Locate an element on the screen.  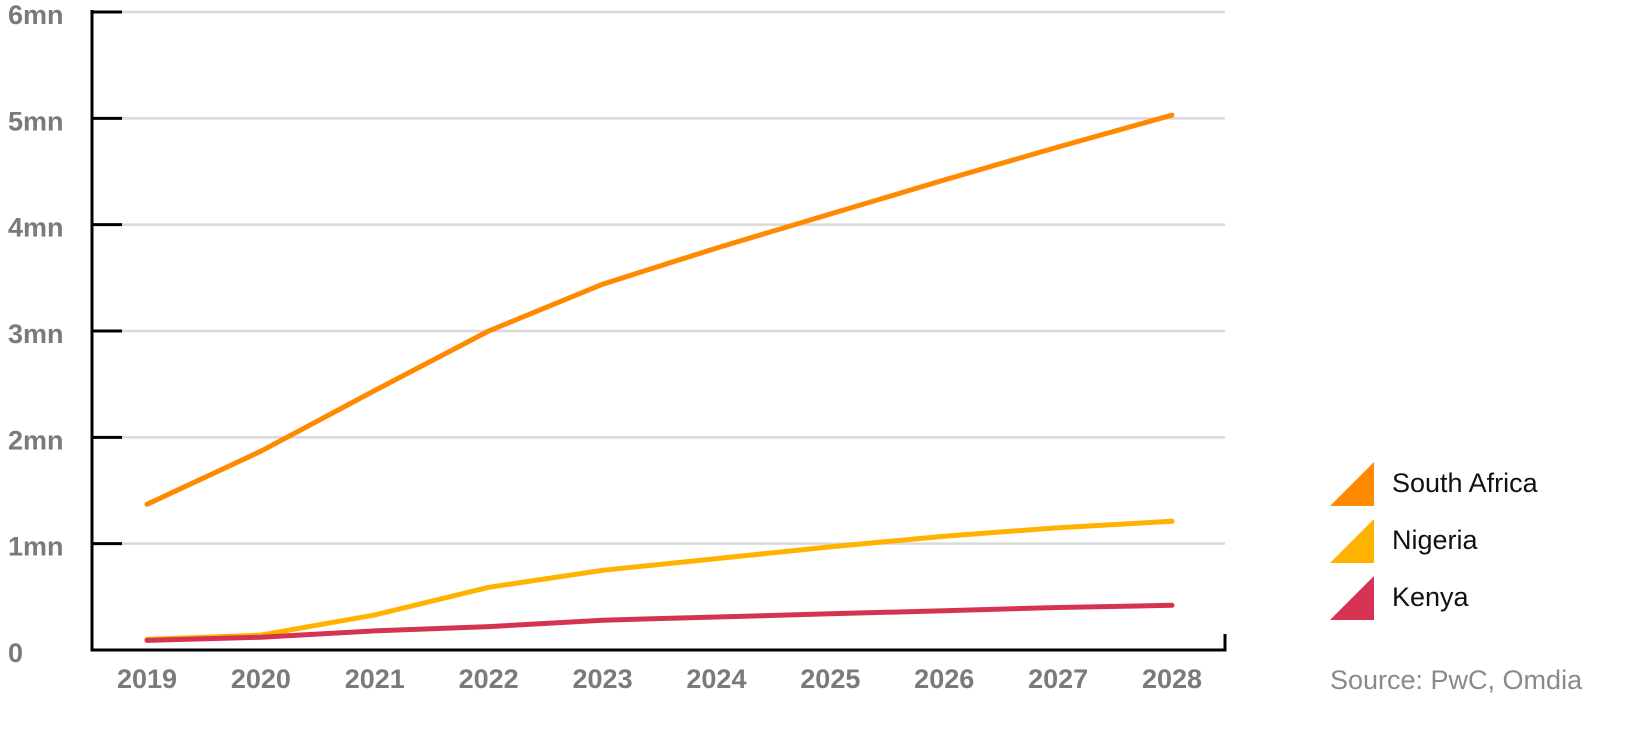
legend-item: Kenya is located at coordinates (1434, 597).